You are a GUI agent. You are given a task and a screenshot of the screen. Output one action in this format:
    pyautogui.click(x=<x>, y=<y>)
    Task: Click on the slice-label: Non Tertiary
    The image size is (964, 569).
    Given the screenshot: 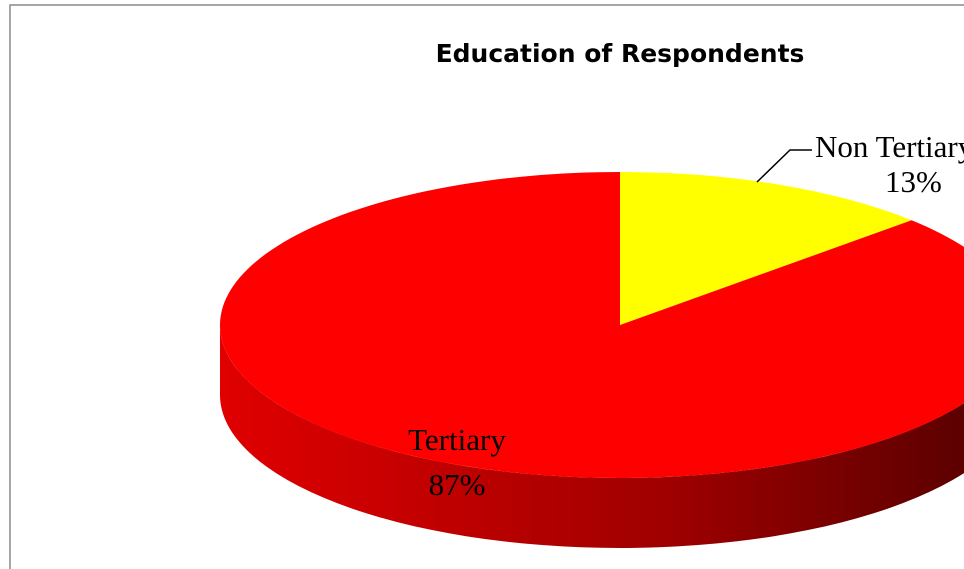 What is the action you would take?
    pyautogui.click(x=889, y=146)
    